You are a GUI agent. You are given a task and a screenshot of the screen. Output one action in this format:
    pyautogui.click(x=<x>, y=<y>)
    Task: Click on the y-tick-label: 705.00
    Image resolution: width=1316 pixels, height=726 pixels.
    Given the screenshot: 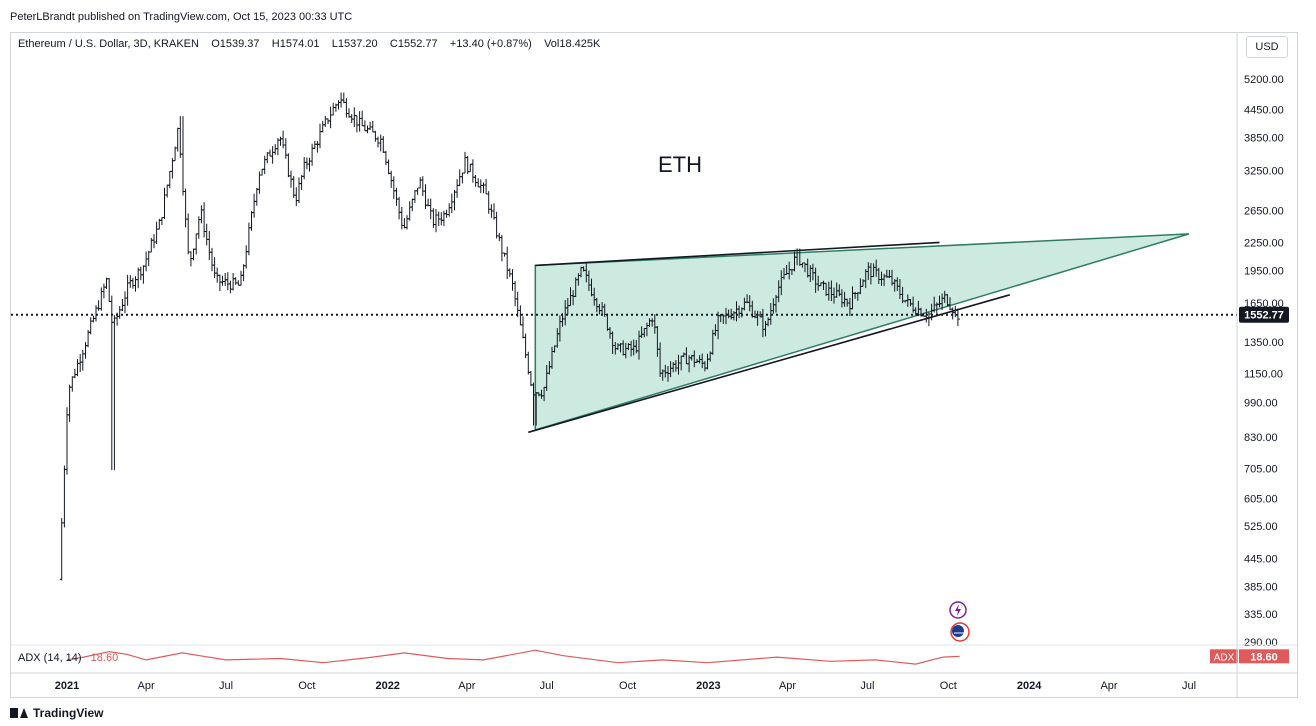 What is the action you would take?
    pyautogui.click(x=1261, y=470)
    